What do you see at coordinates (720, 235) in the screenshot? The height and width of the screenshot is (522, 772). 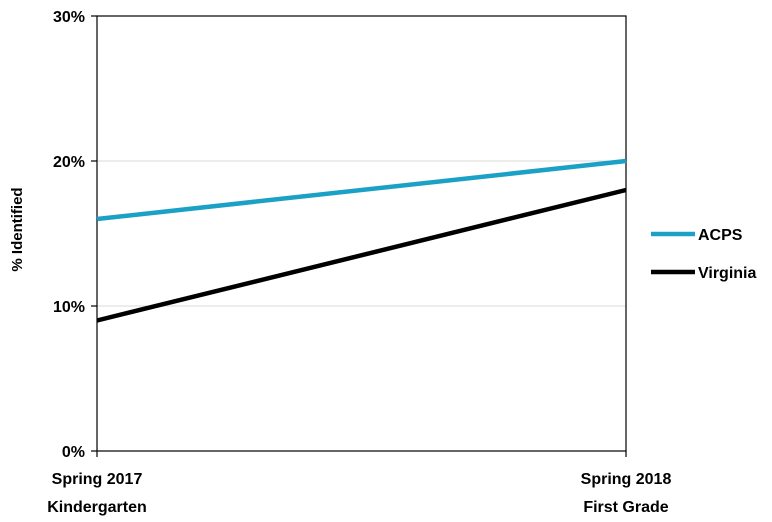 I see `legend-label-acps: ACPS` at bounding box center [720, 235].